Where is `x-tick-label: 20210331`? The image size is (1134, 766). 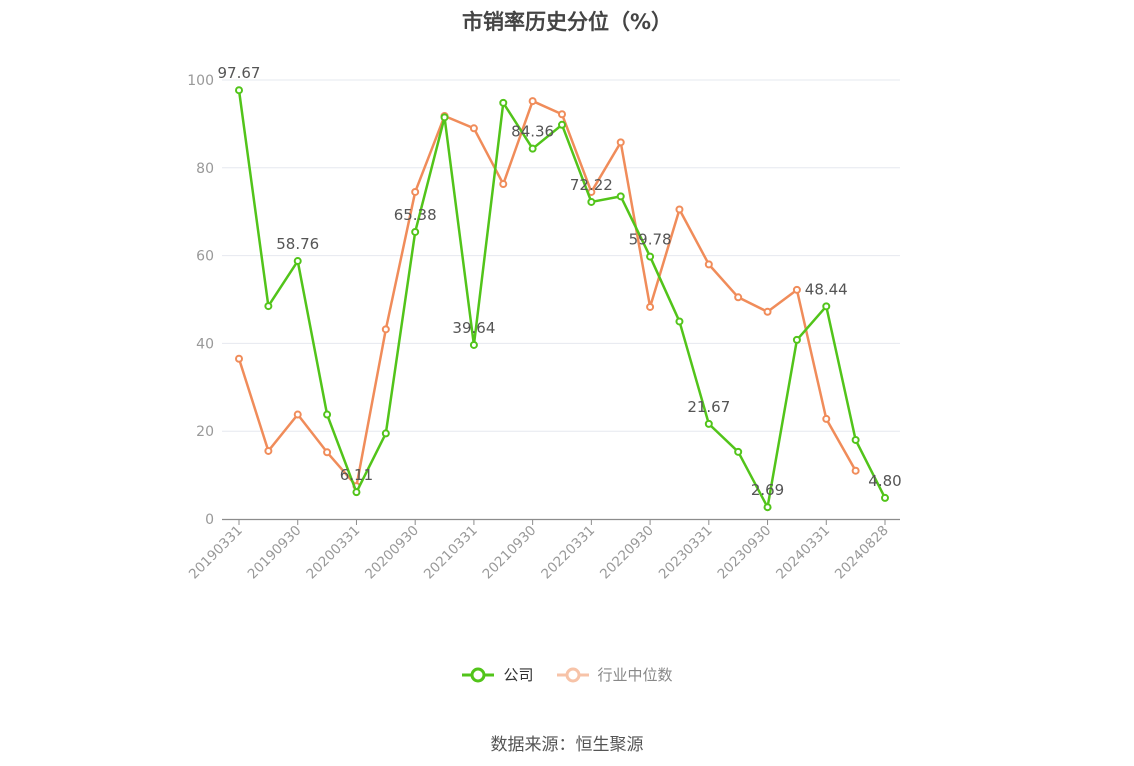 x-tick-label: 20210331 is located at coordinates (451, 553).